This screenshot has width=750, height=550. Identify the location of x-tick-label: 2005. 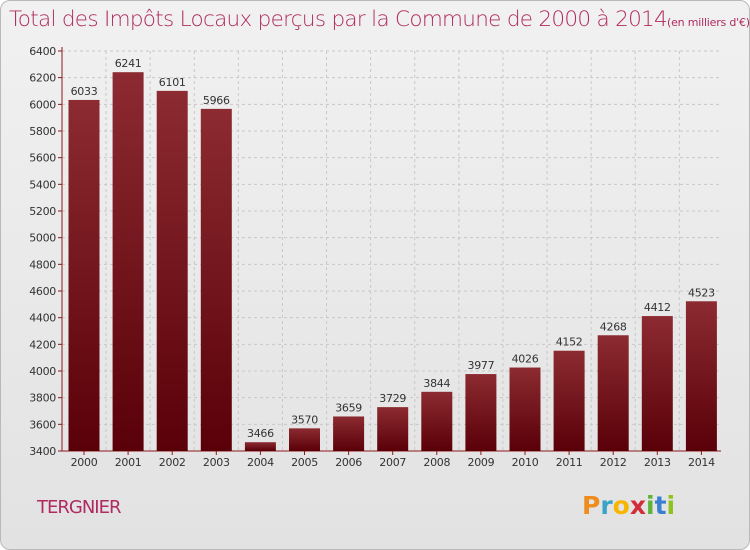
(304, 462).